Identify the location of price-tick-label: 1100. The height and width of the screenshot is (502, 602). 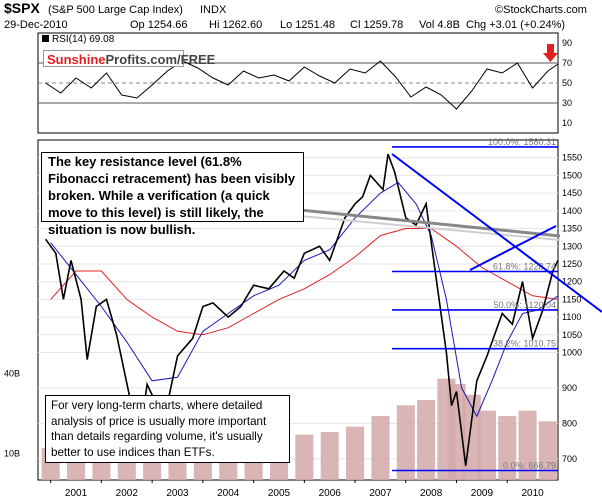
(571, 317).